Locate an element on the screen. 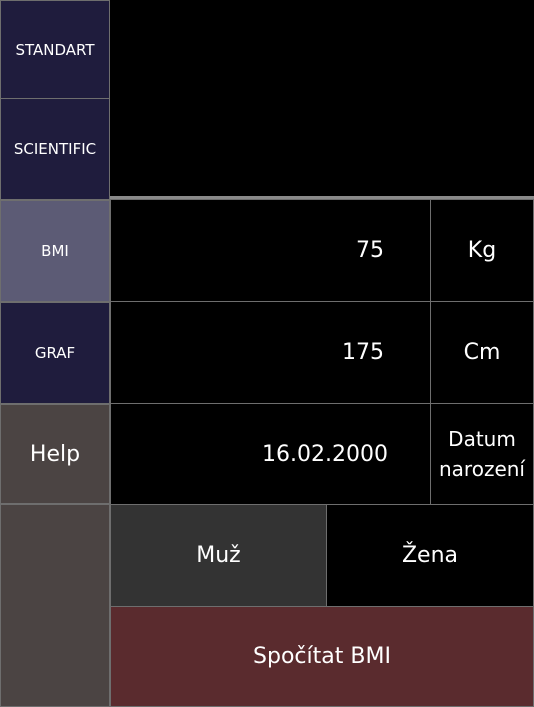  nav-standart-button: STANDART is located at coordinates (55, 49).